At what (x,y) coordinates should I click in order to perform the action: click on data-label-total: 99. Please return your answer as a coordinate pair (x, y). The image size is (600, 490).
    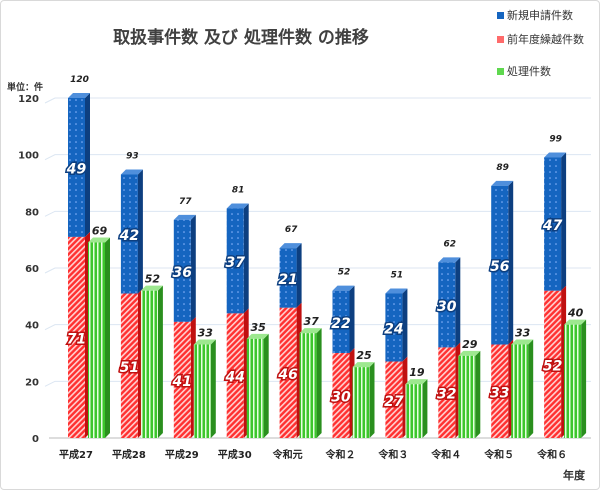
    Looking at the image, I should click on (555, 140).